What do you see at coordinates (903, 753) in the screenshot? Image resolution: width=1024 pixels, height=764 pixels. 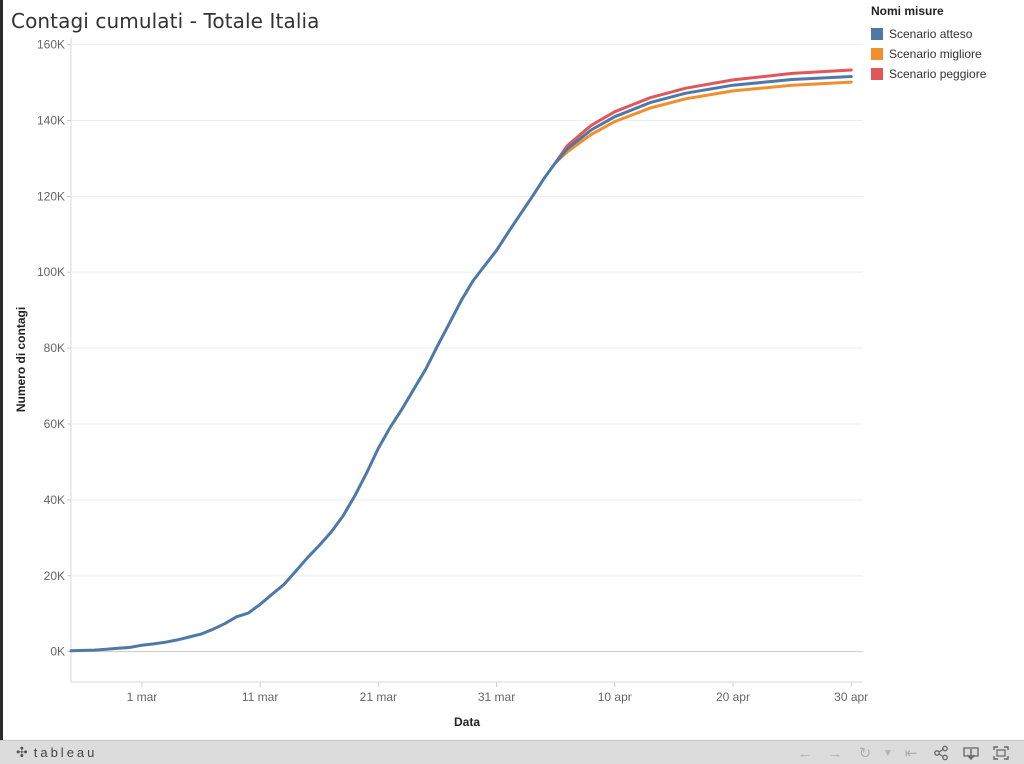 I see `toolbar: ← → ↻ ▼ ⇤` at bounding box center [903, 753].